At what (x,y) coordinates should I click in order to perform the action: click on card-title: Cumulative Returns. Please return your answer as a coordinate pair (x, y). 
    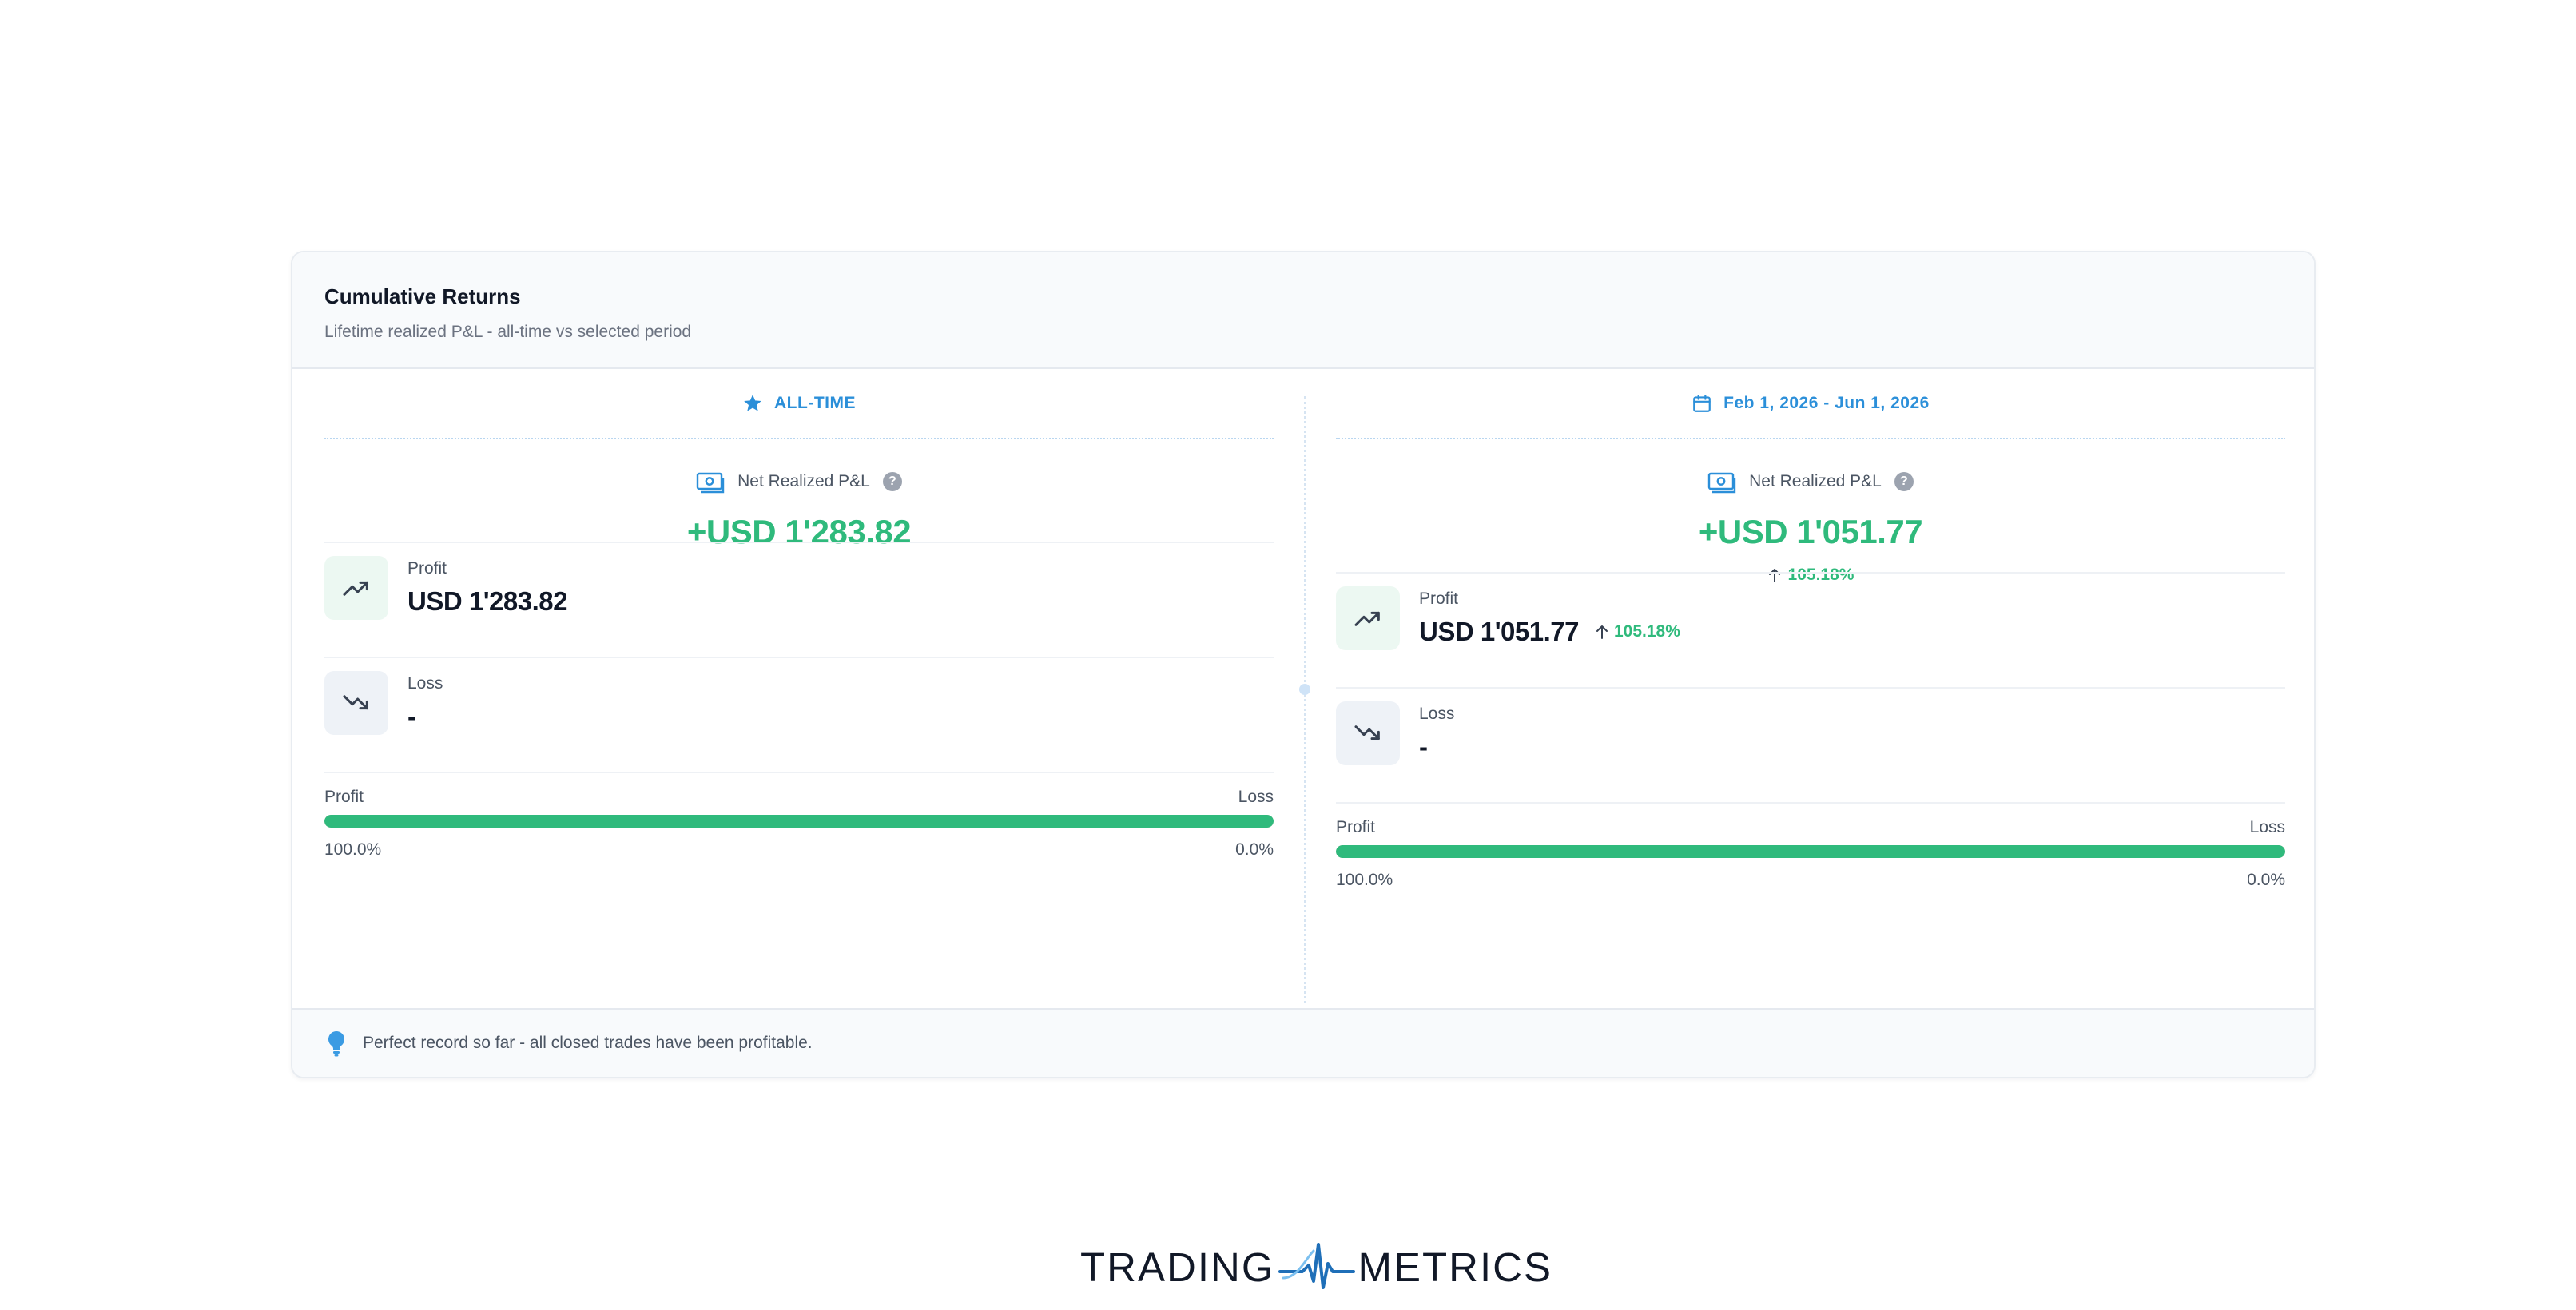
    Looking at the image, I should click on (422, 296).